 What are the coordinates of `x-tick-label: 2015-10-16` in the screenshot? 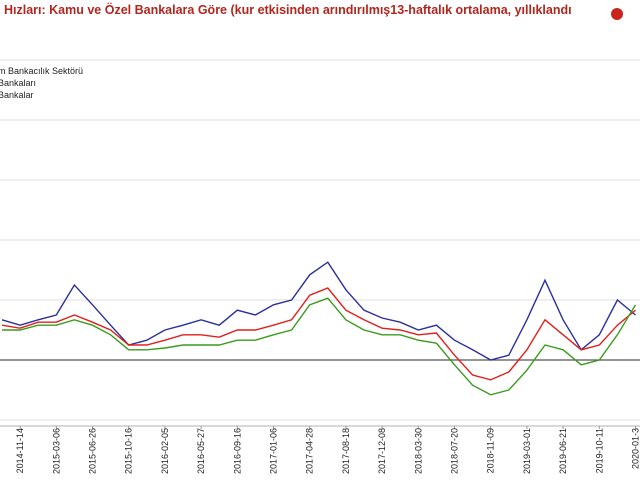 It's located at (129, 451).